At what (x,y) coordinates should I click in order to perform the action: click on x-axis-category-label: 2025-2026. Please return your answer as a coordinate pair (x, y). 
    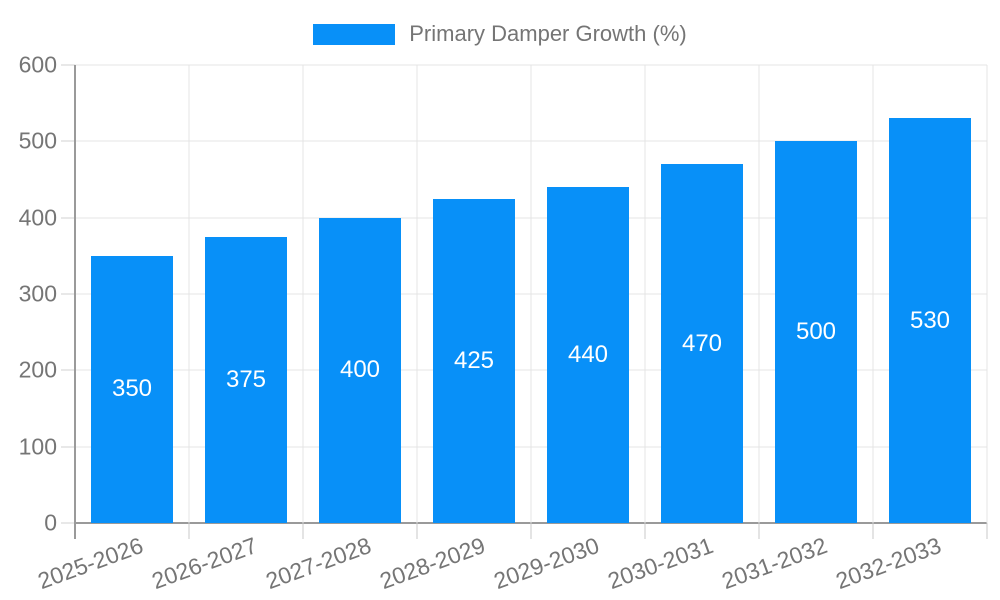
    Looking at the image, I should click on (90, 563).